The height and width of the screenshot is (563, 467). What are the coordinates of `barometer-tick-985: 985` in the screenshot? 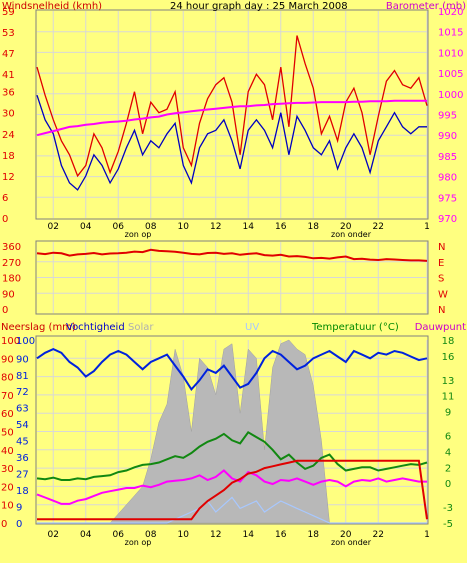 It's located at (447, 157).